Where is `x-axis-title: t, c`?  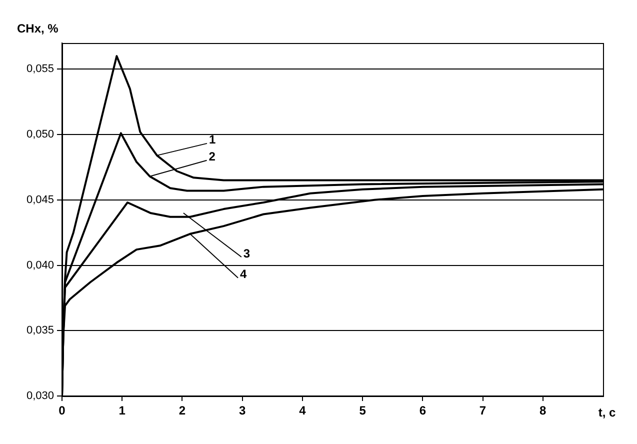 x-axis-title: t, c is located at coordinates (607, 412).